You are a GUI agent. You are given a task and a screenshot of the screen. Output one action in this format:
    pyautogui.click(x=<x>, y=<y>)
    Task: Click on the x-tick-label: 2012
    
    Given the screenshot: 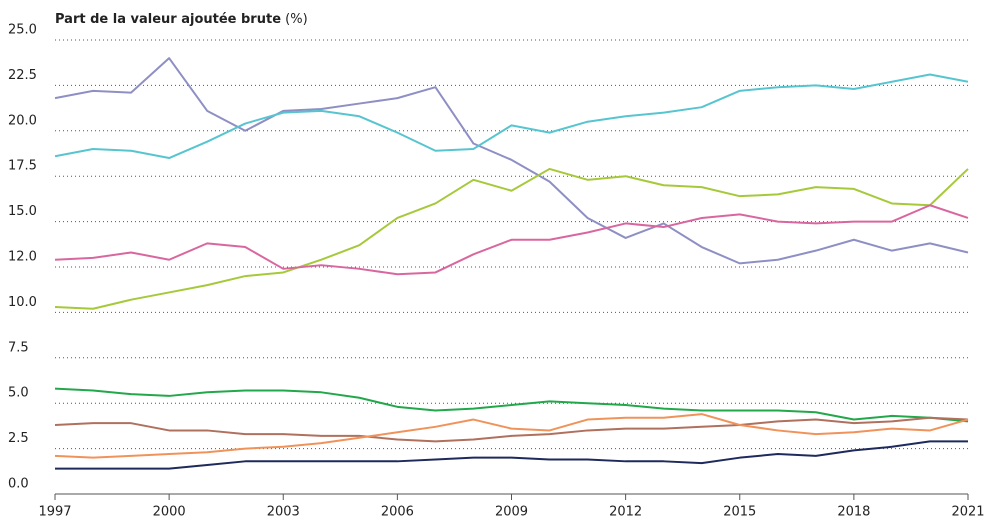 What is the action you would take?
    pyautogui.click(x=625, y=512)
    